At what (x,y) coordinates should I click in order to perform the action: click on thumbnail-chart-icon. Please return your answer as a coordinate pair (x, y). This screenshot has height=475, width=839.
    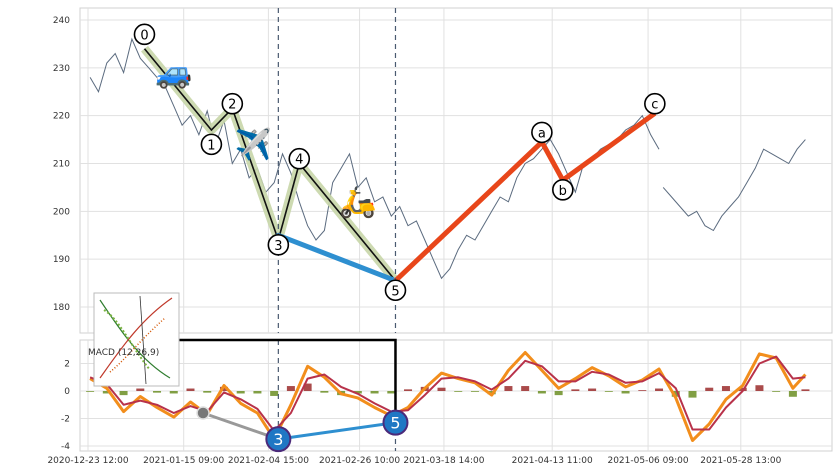
    Looking at the image, I should click on (136, 340).